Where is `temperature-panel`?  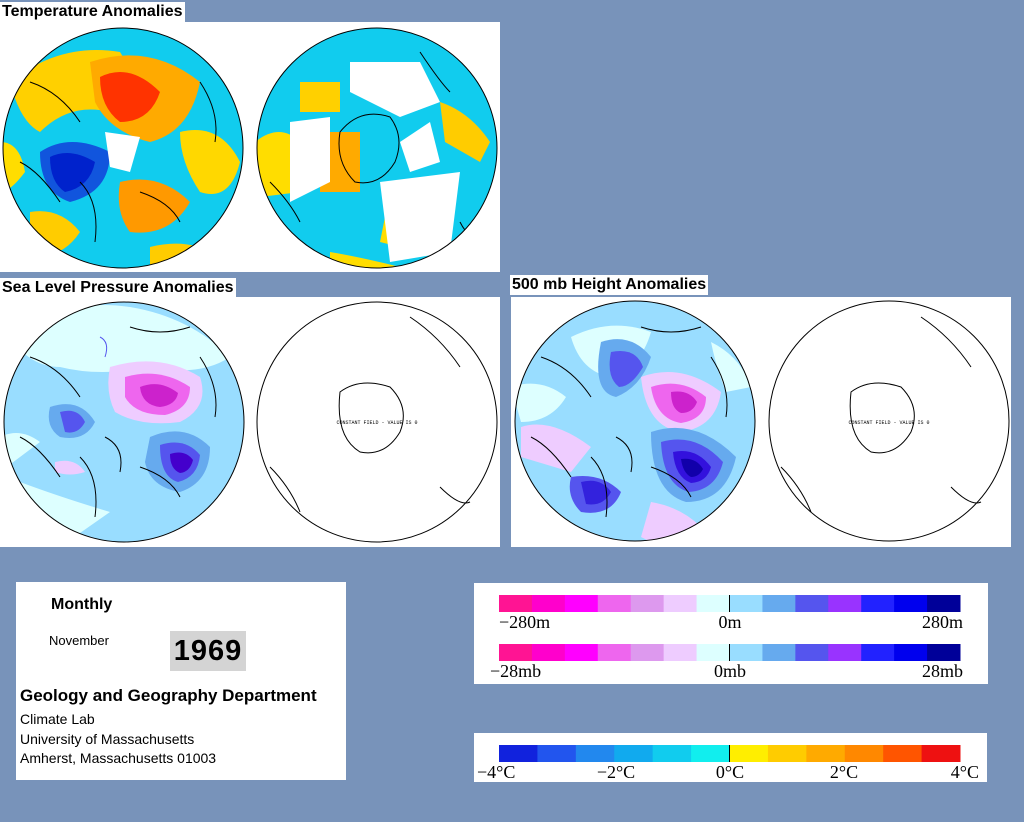
temperature-panel is located at coordinates (250, 147).